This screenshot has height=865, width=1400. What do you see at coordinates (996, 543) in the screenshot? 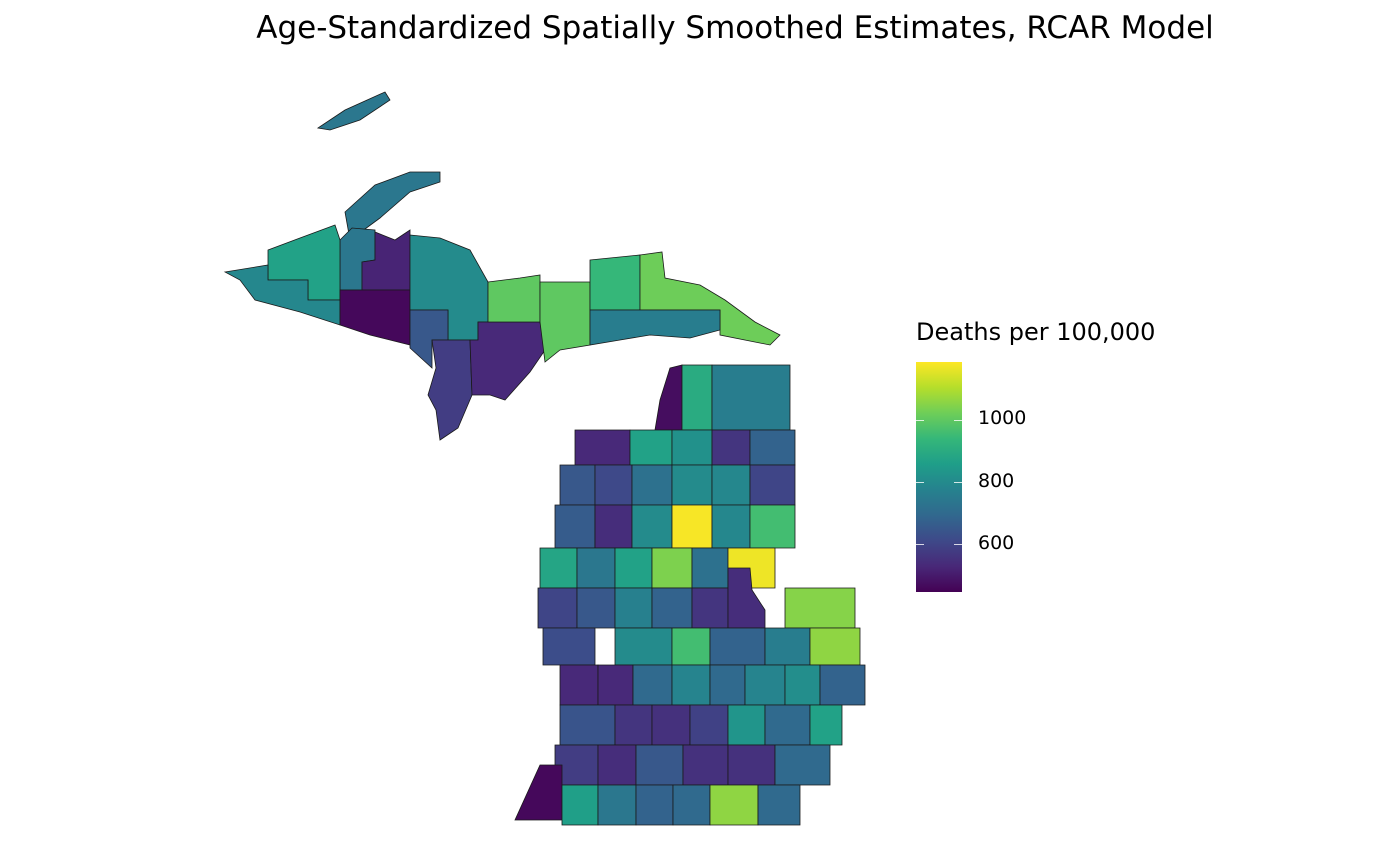
I see `legend-tick-label: 600` at bounding box center [996, 543].